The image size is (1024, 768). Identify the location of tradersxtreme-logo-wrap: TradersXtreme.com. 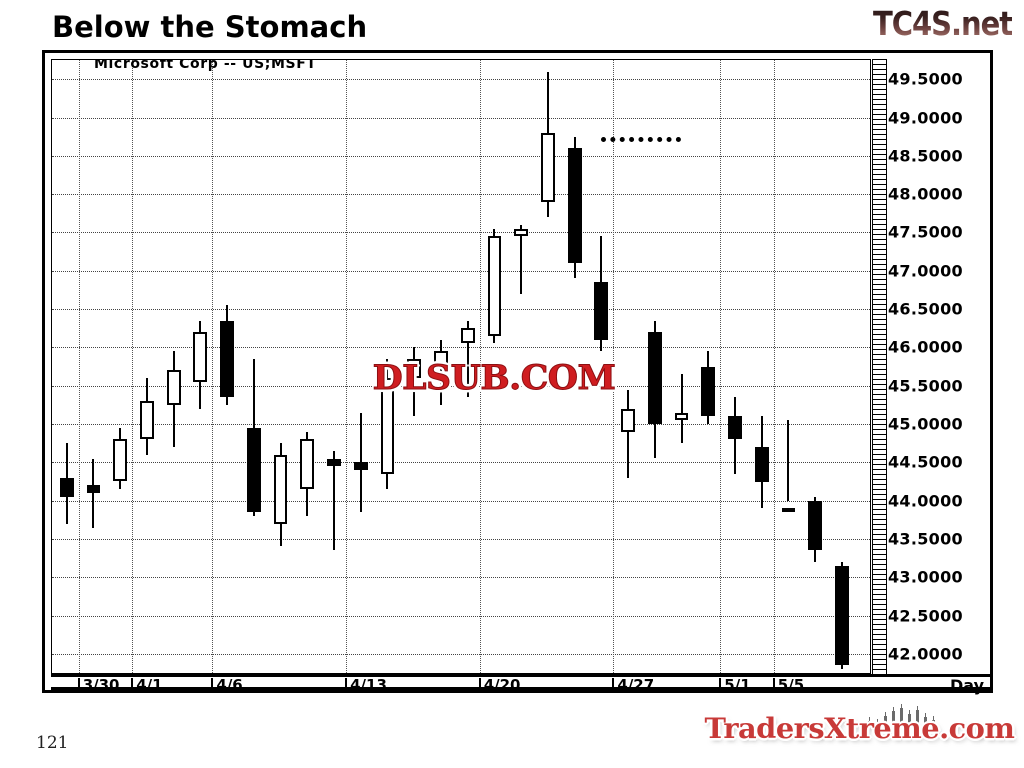
(860, 730).